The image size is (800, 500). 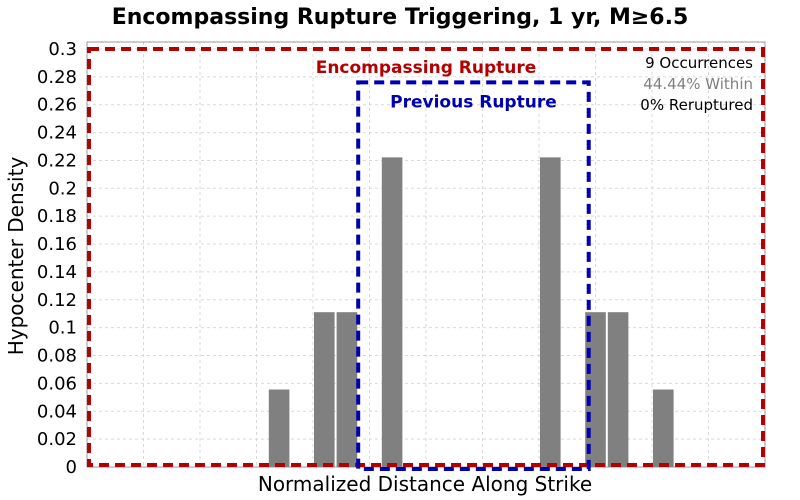 What do you see at coordinates (425, 484) in the screenshot?
I see `x-axis-label: Normalized Distance Along Strike` at bounding box center [425, 484].